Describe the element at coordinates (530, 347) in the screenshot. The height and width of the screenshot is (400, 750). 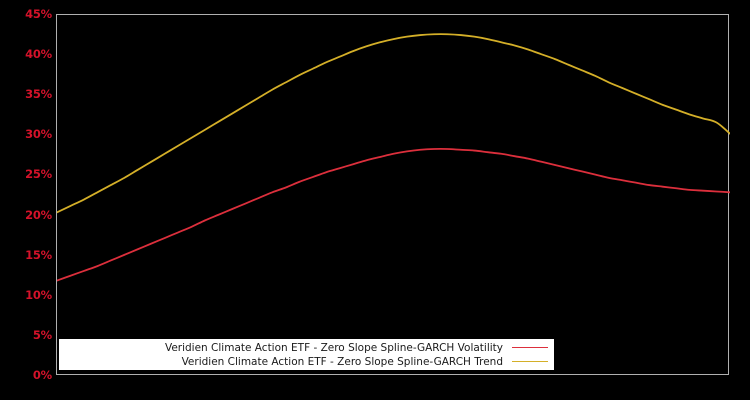
I see `legend-swatch-volatility` at that location.